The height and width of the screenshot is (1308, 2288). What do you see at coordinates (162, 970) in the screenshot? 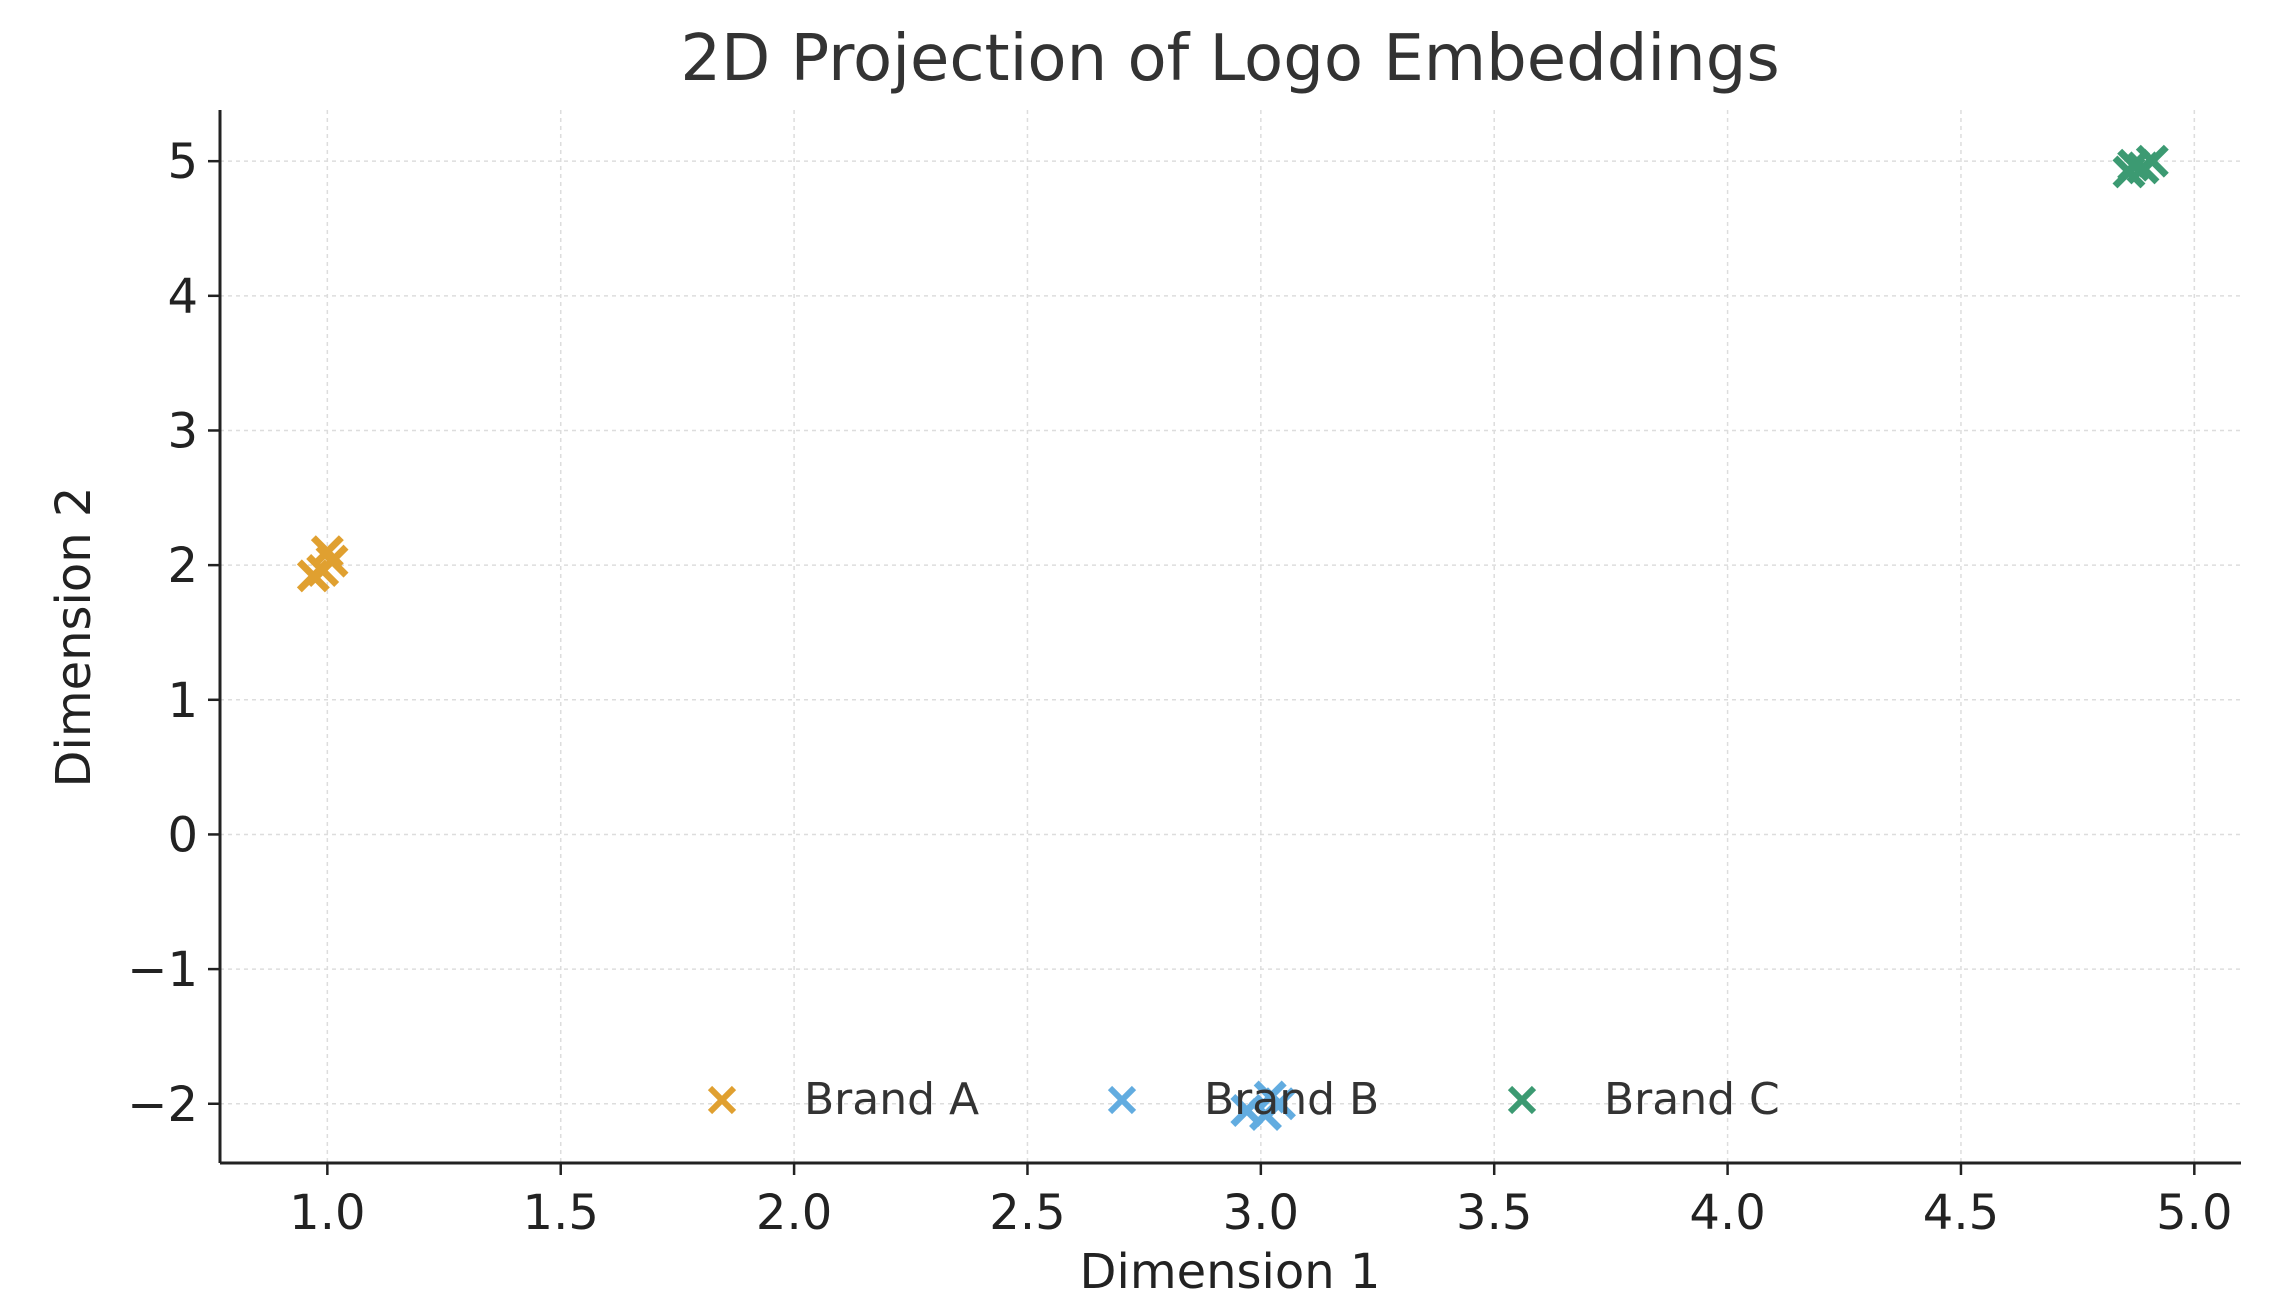
I see `y-tick-label: −1` at bounding box center [162, 970].